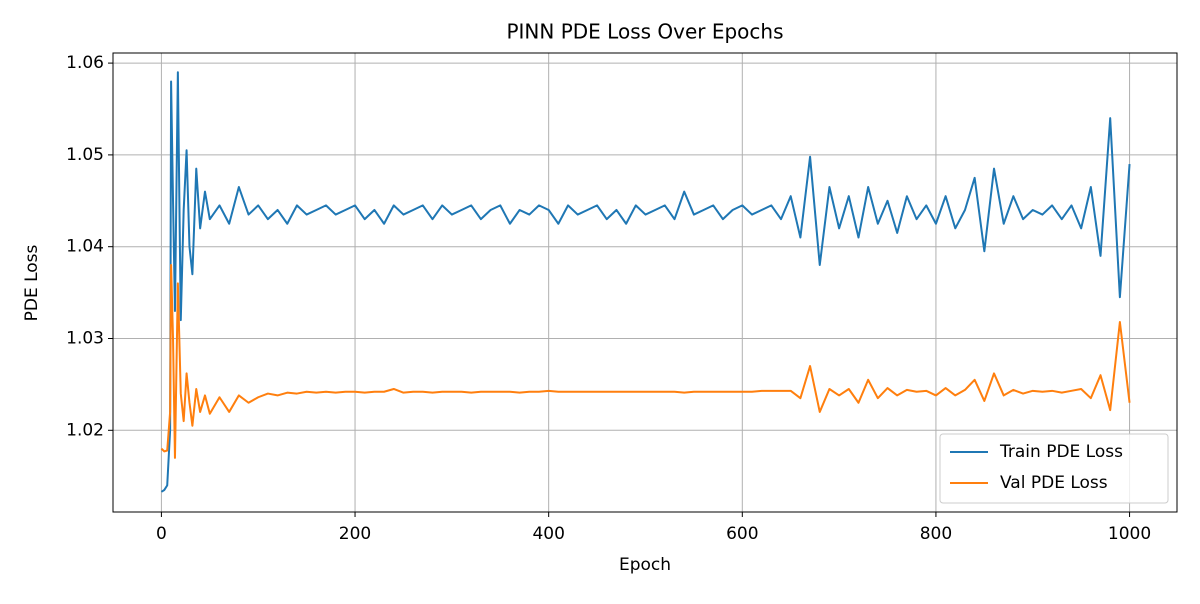 This screenshot has width=1200, height=604. Describe the element at coordinates (645, 565) in the screenshot. I see `x-axis-label: Epoch` at that location.